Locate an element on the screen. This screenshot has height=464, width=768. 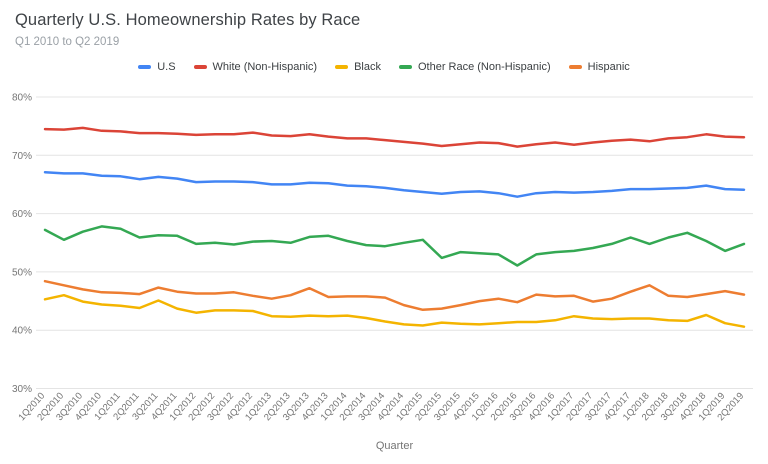
legend-item-other-race-non-hispanic: Other Race (Non-Hispanic) is located at coordinates (474, 67).